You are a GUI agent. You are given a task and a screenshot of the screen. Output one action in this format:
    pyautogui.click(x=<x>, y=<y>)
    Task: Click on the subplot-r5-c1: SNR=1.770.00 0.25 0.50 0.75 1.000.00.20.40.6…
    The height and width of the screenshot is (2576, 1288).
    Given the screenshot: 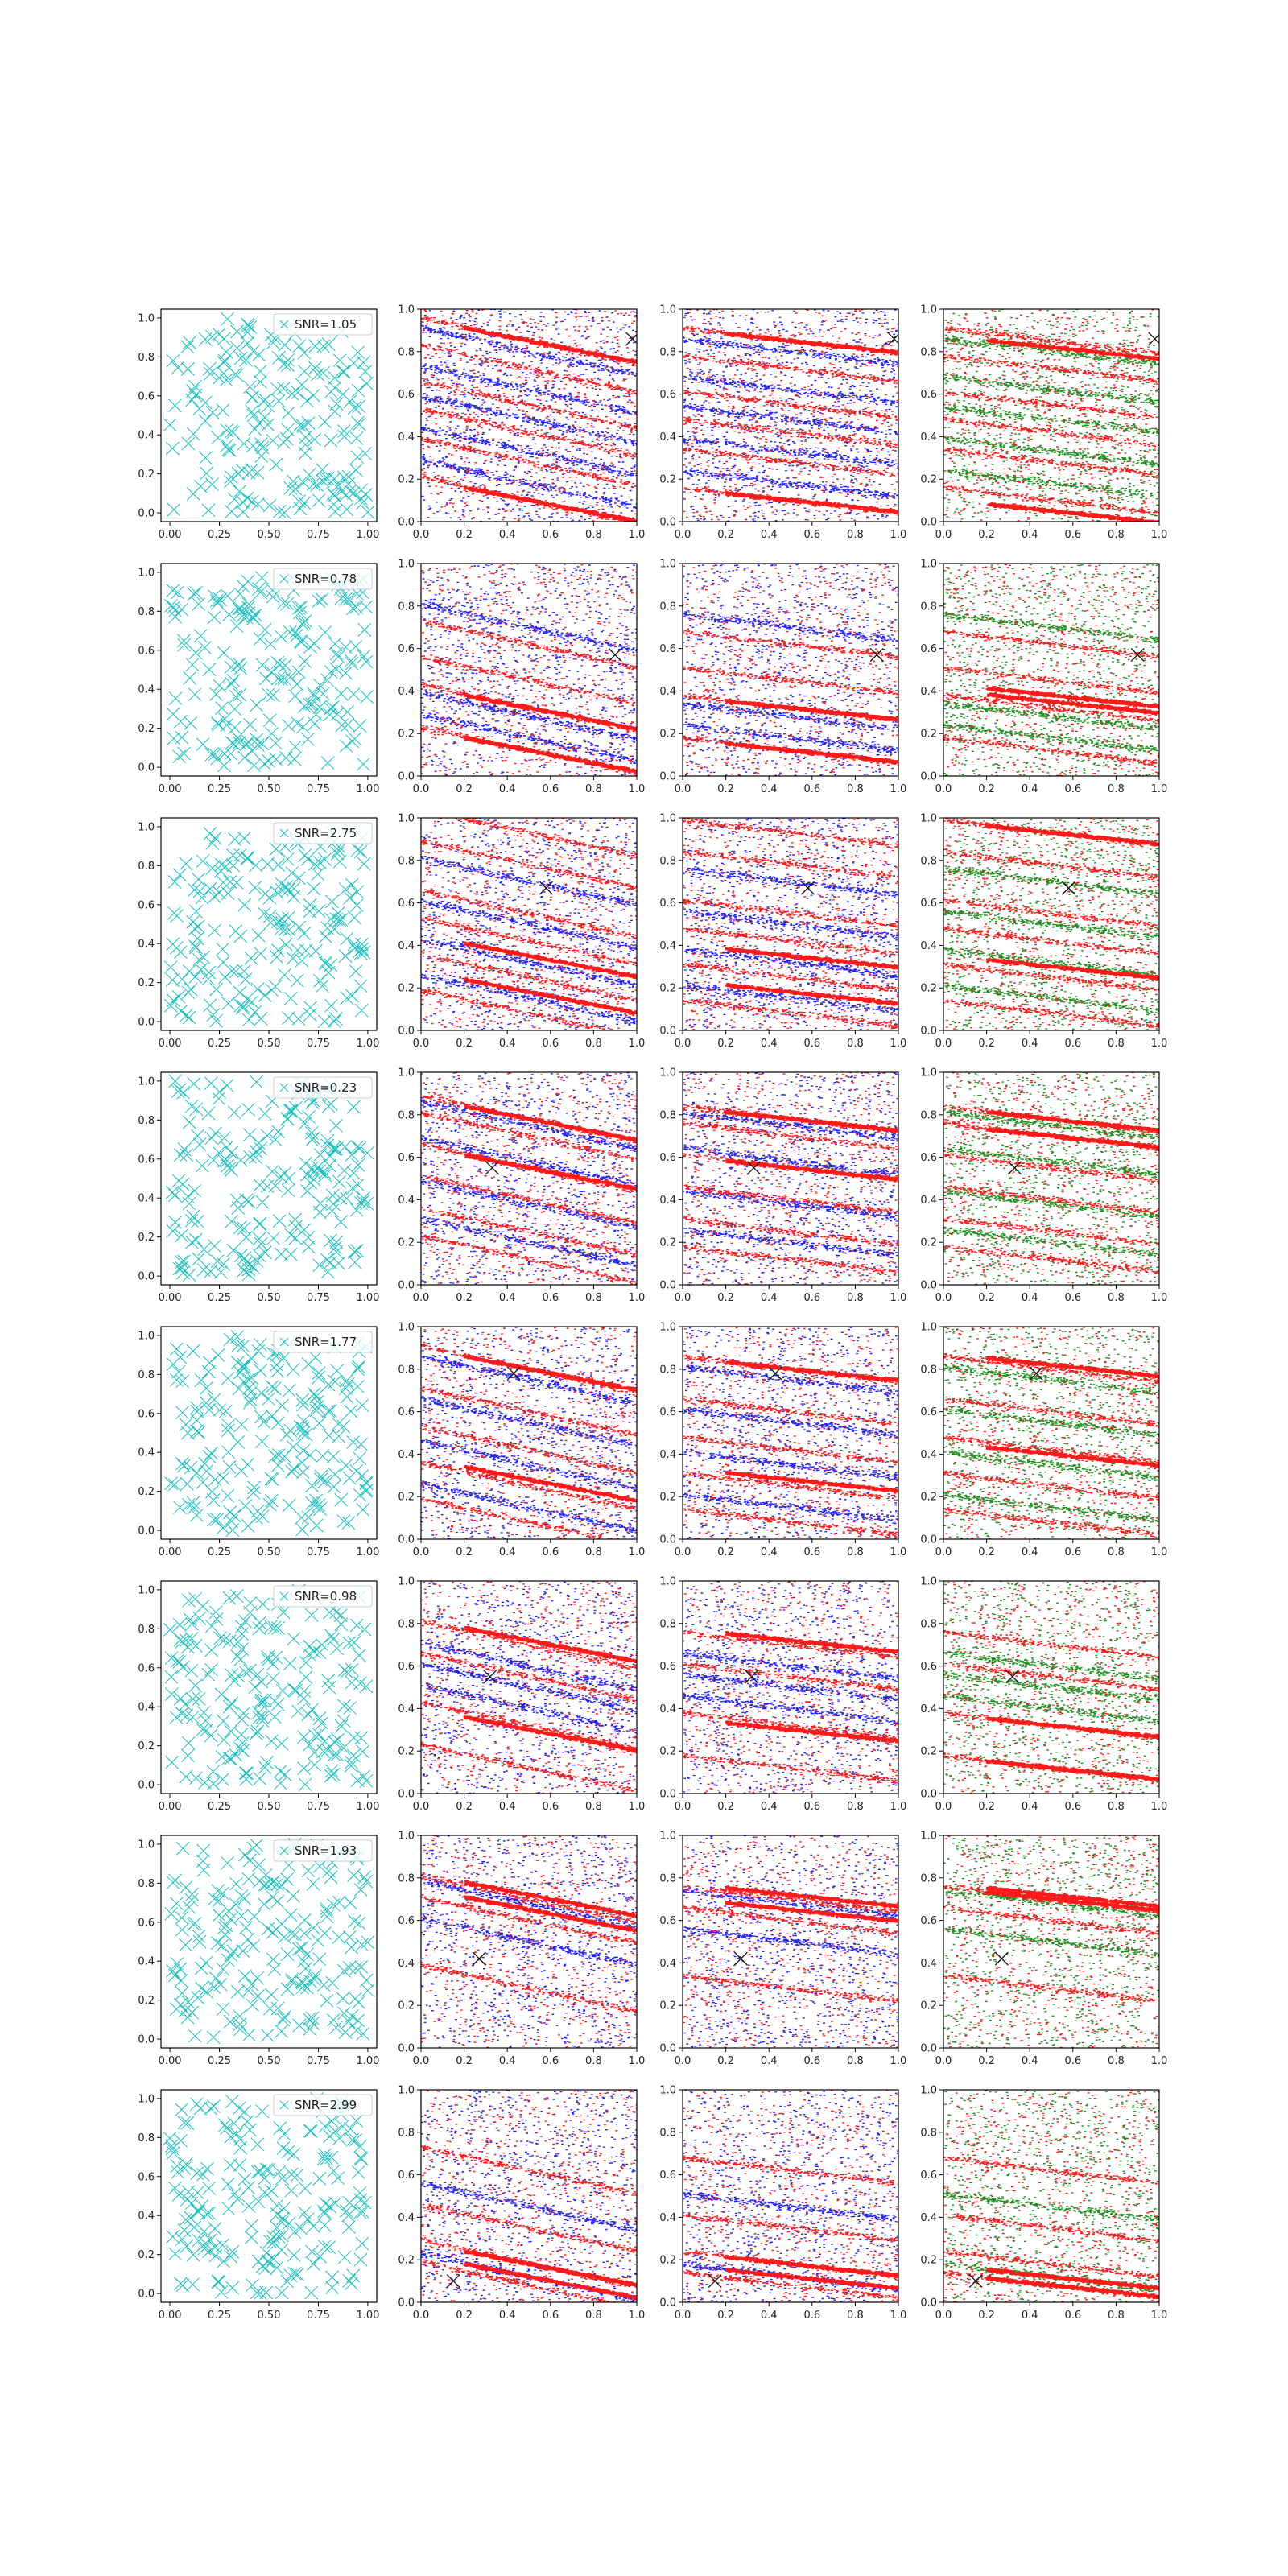 What is the action you would take?
    pyautogui.click(x=258, y=1442)
    